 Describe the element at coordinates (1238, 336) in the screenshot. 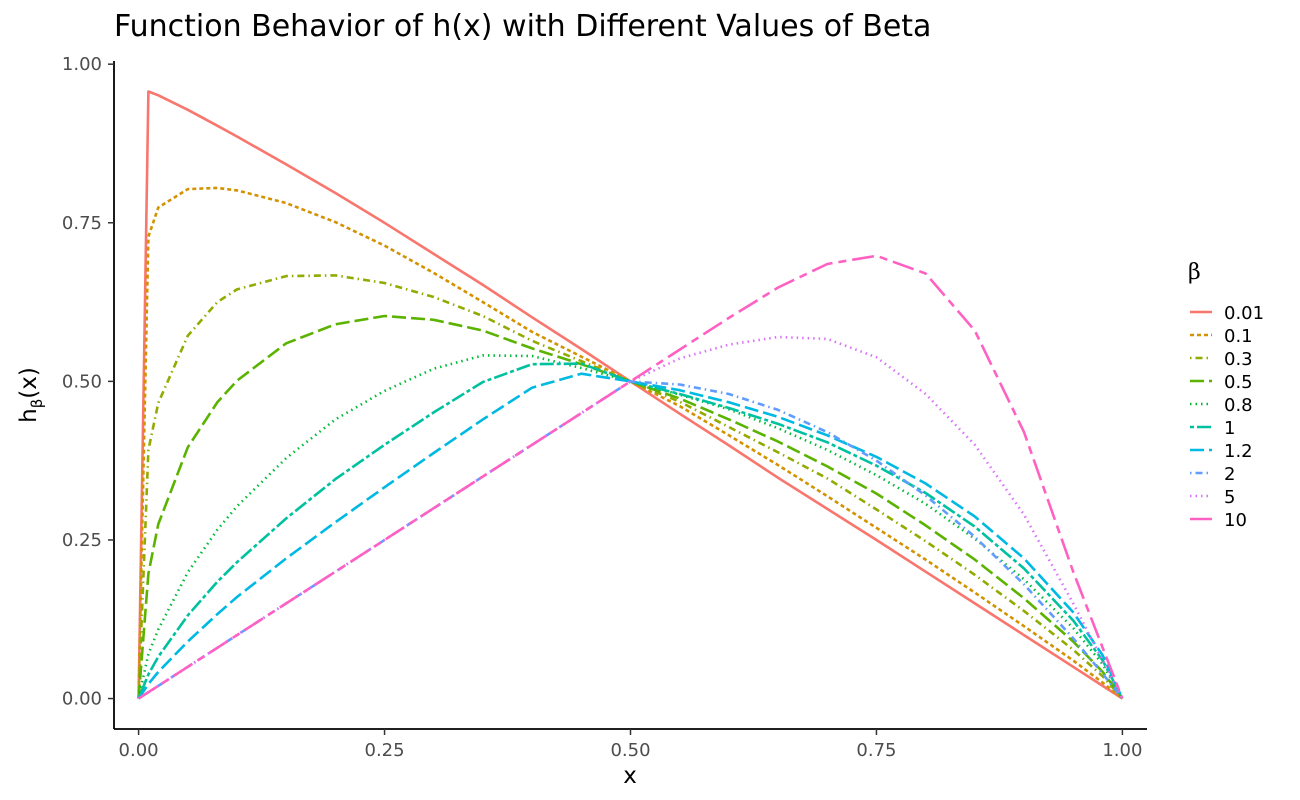

I see `legend-label: 0.1` at that location.